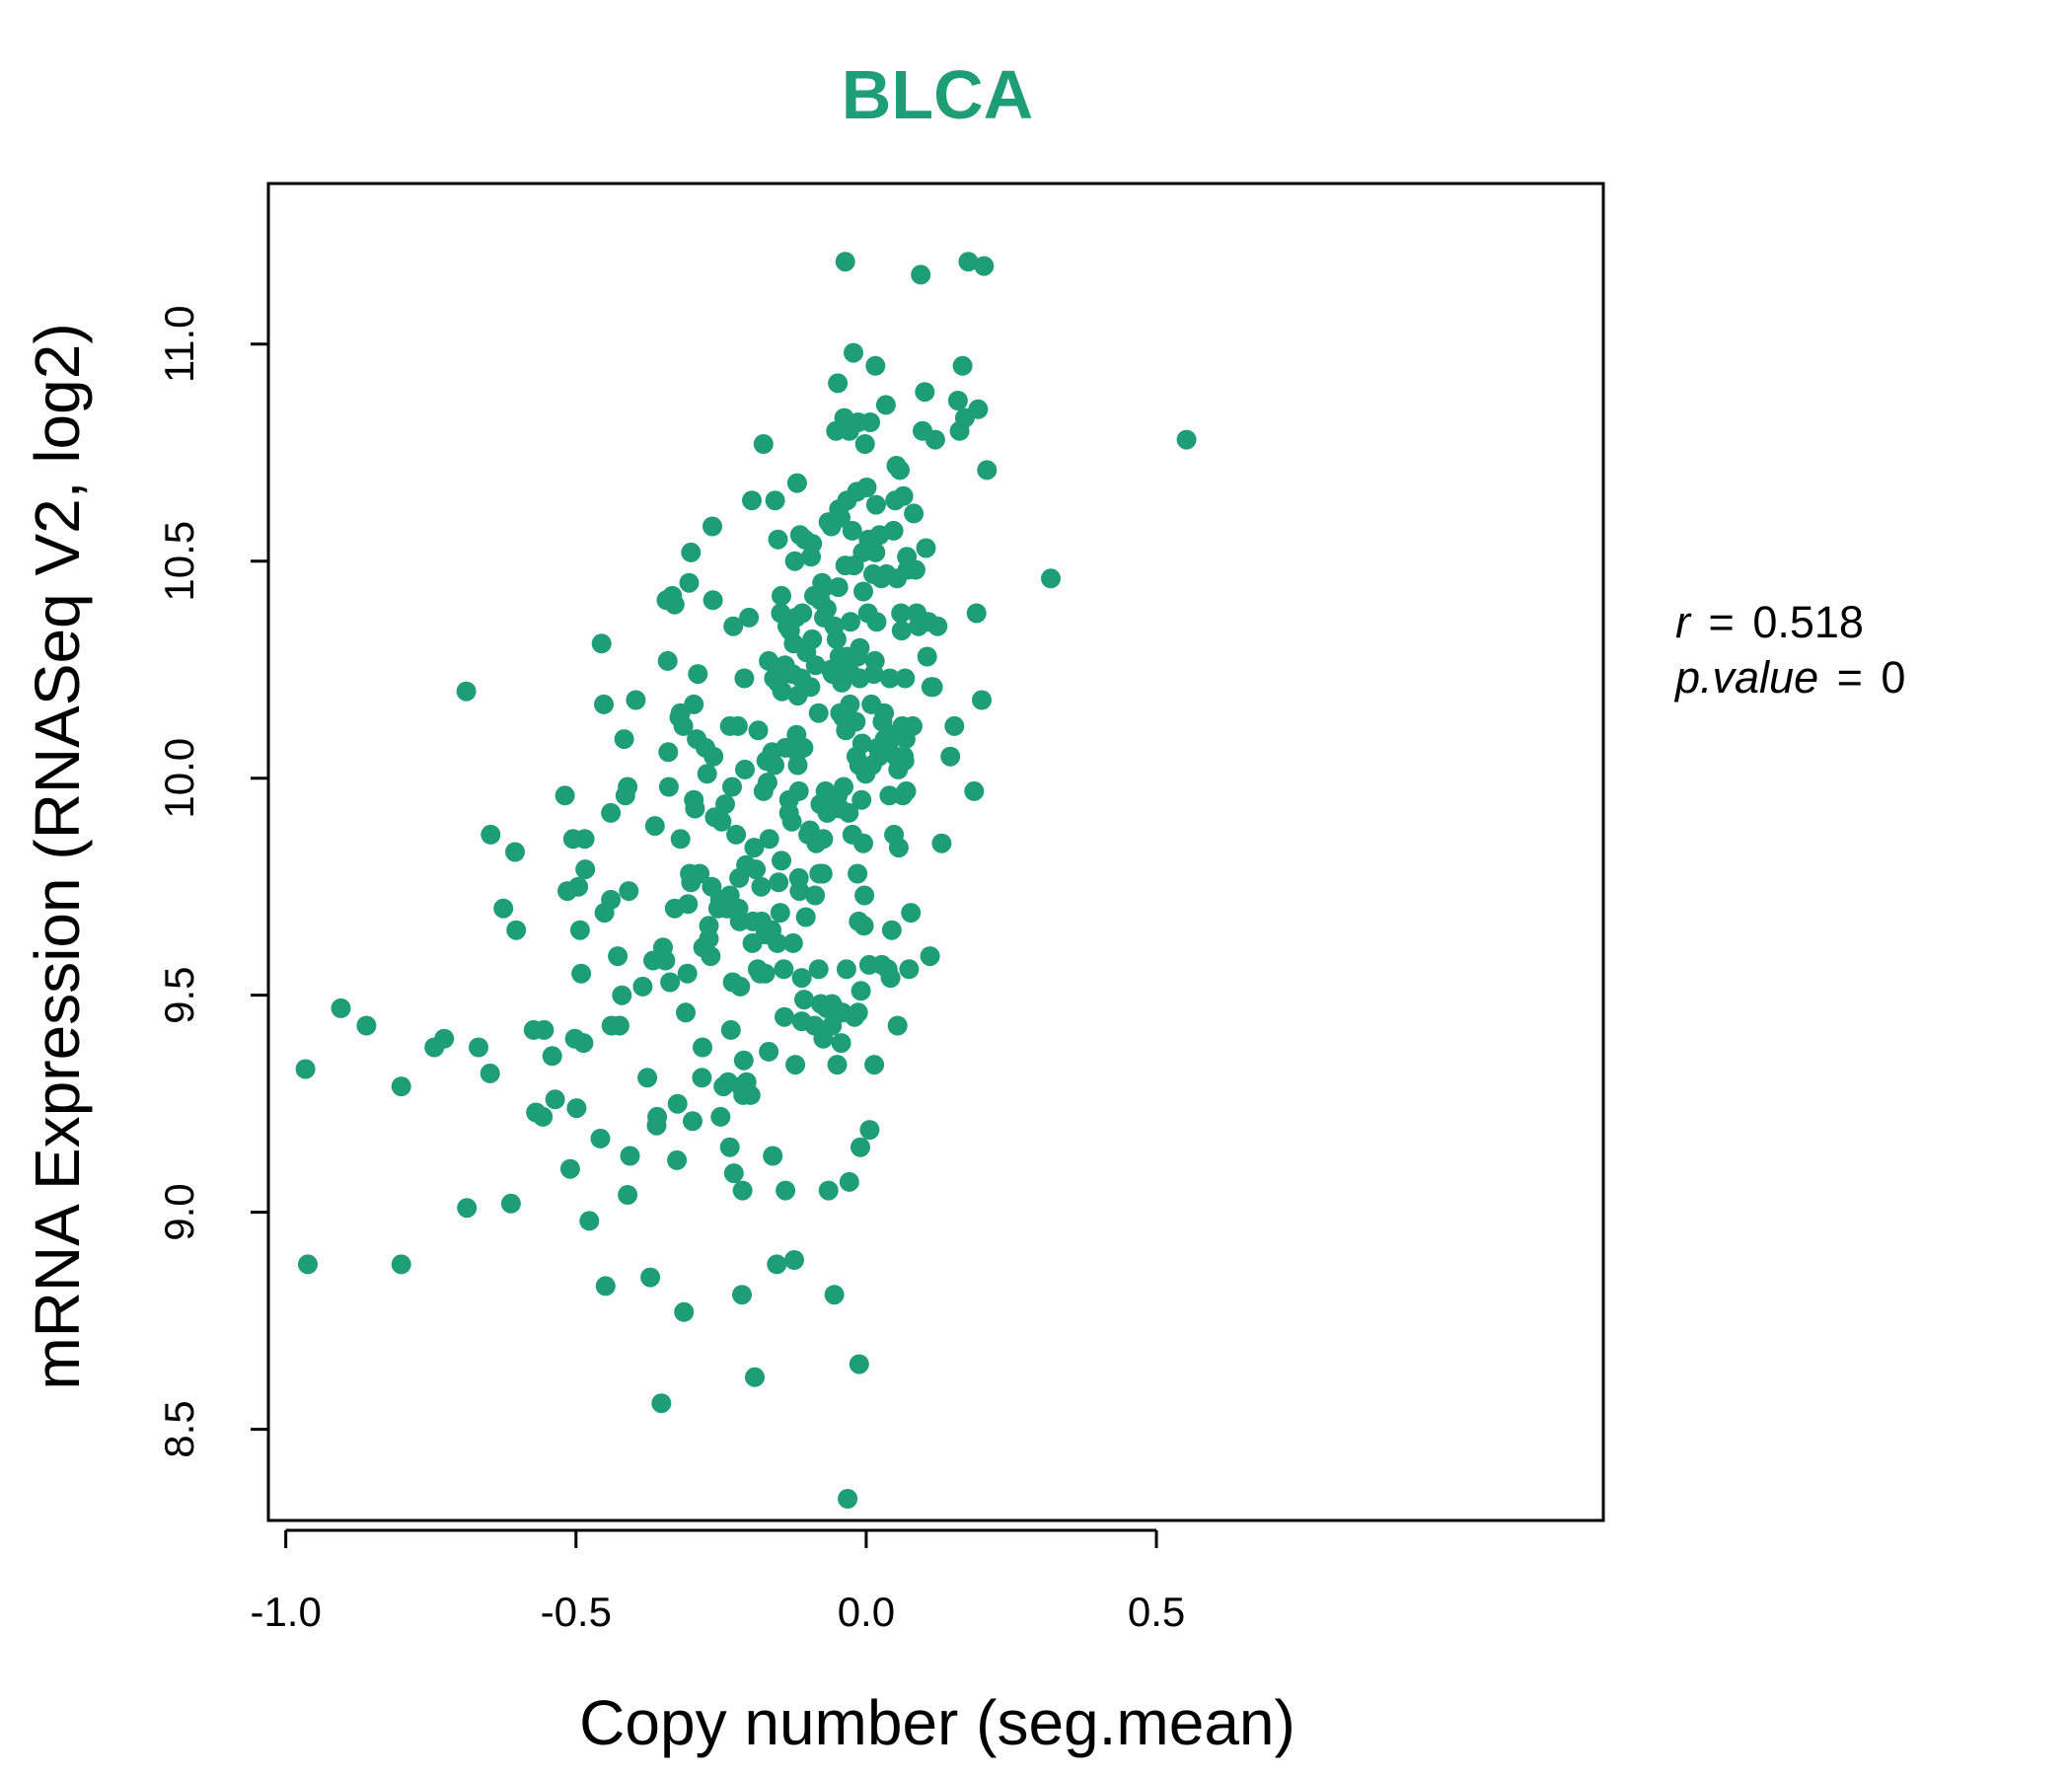 Image resolution: width=2072 pixels, height=1776 pixels. What do you see at coordinates (1808, 622) in the screenshot?
I see `r-value: 0.518` at bounding box center [1808, 622].